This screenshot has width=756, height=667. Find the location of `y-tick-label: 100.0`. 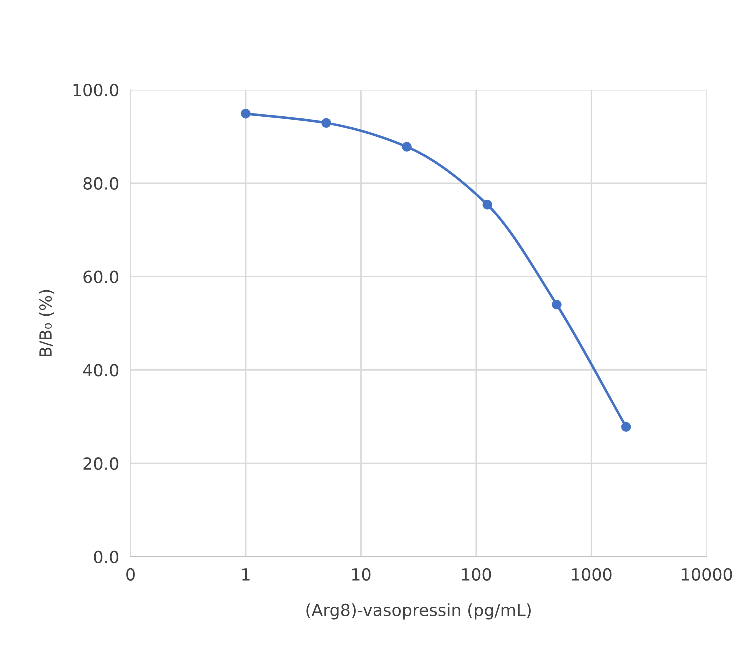

y-tick-label: 100.0 is located at coordinates (96, 90).